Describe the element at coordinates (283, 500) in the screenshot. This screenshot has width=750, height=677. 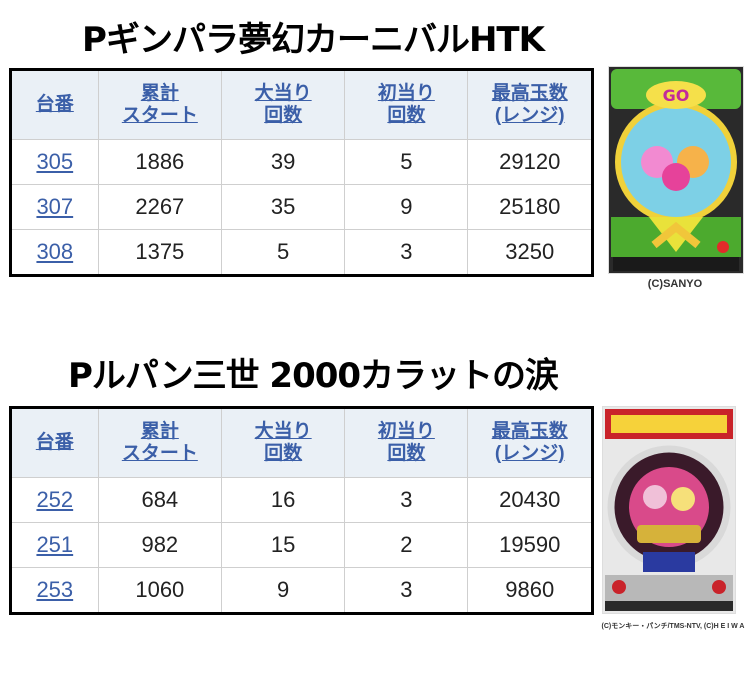
I see `jackpots-cell: 16` at that location.